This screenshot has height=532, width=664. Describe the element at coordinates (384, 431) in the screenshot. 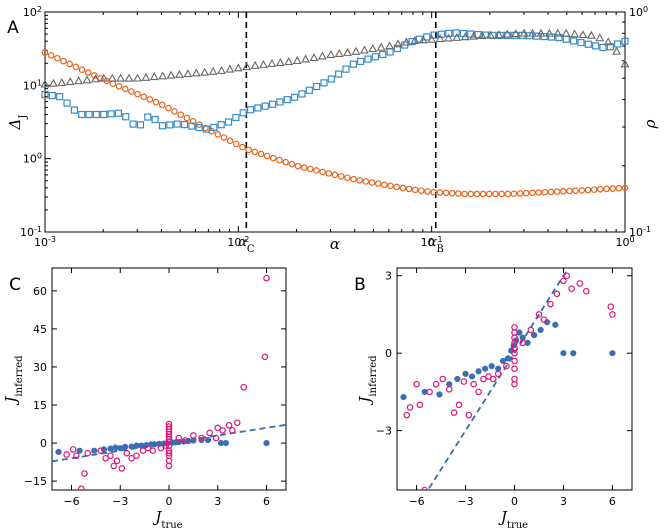

I see `panel-b-y-ticklabel: −3` at that location.